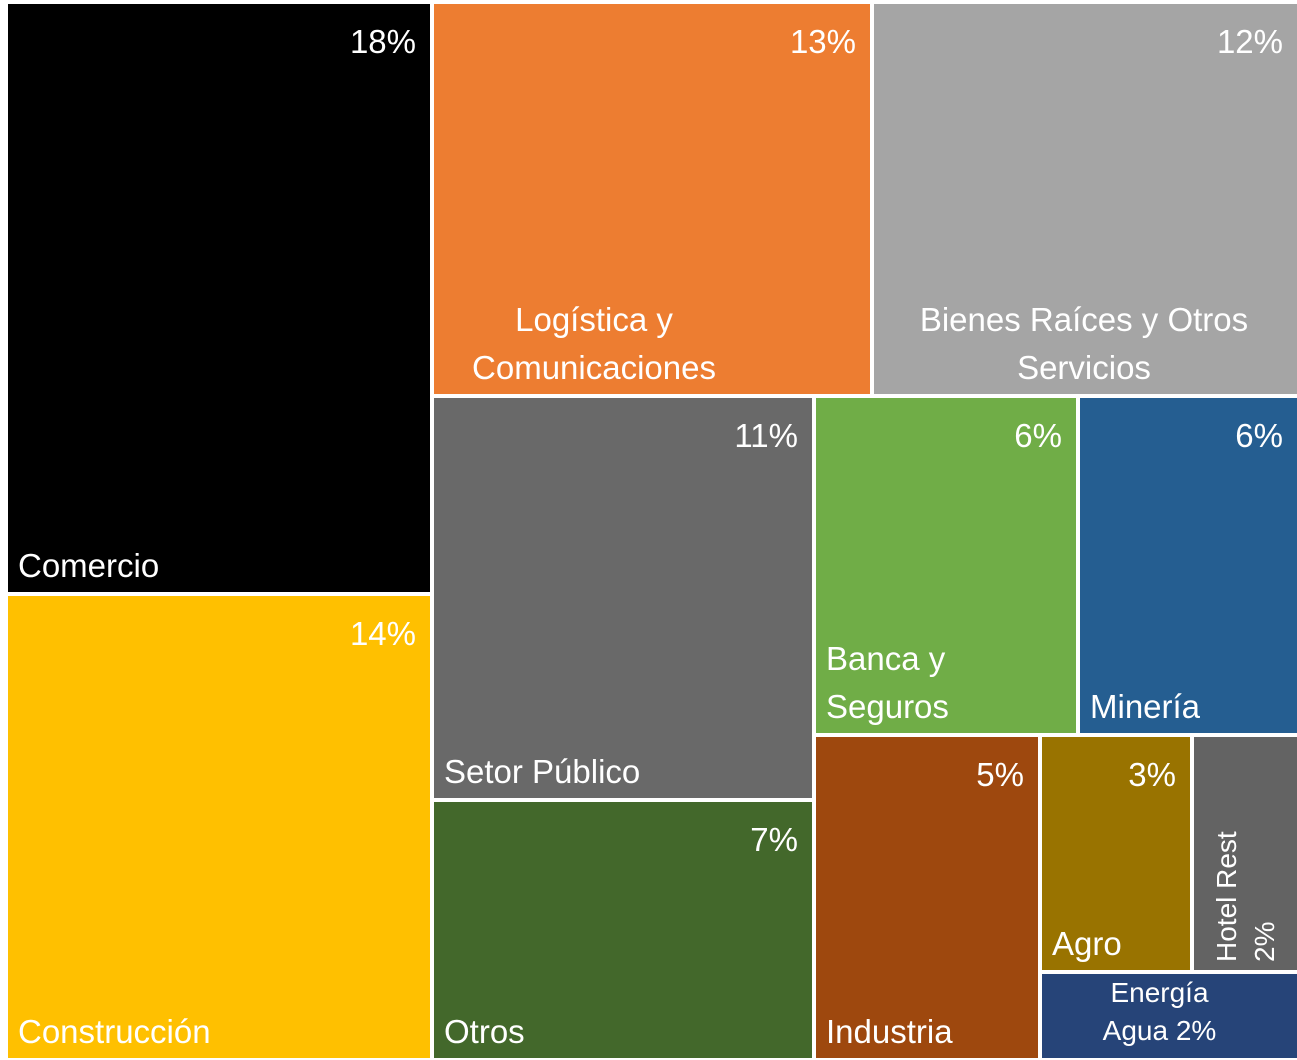 The width and height of the screenshot is (1297, 1060). I want to click on category-label: Minería, so click(1145, 706).